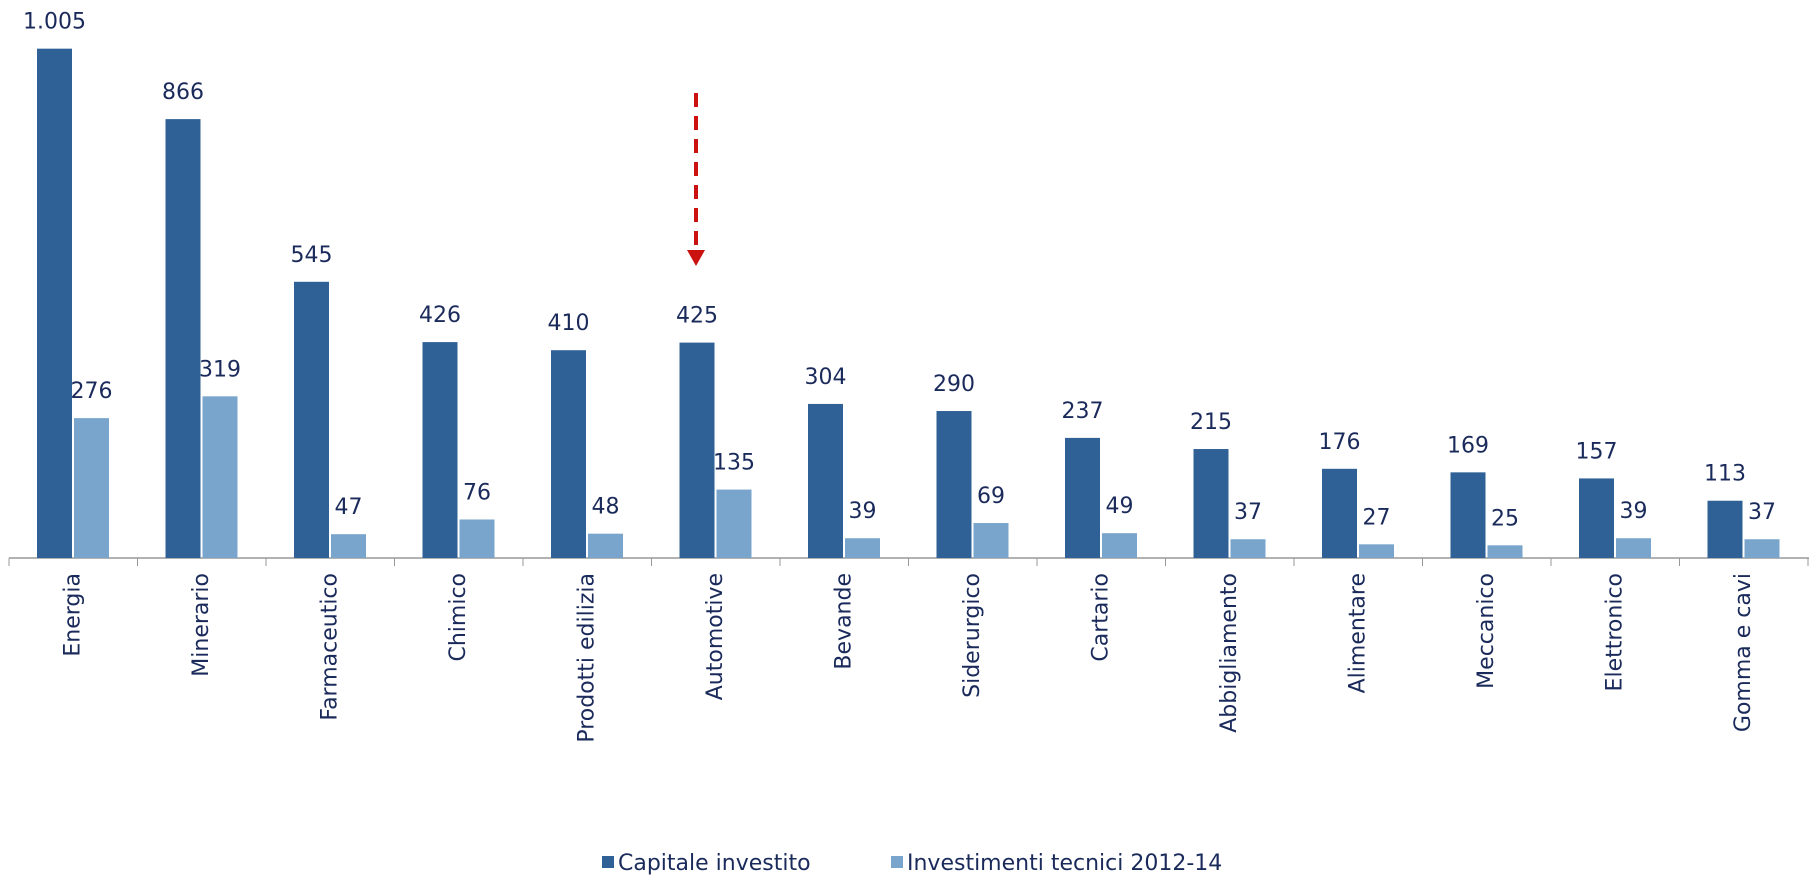 The height and width of the screenshot is (879, 1815). Describe the element at coordinates (440, 315) in the screenshot. I see `data-label: 426` at that location.